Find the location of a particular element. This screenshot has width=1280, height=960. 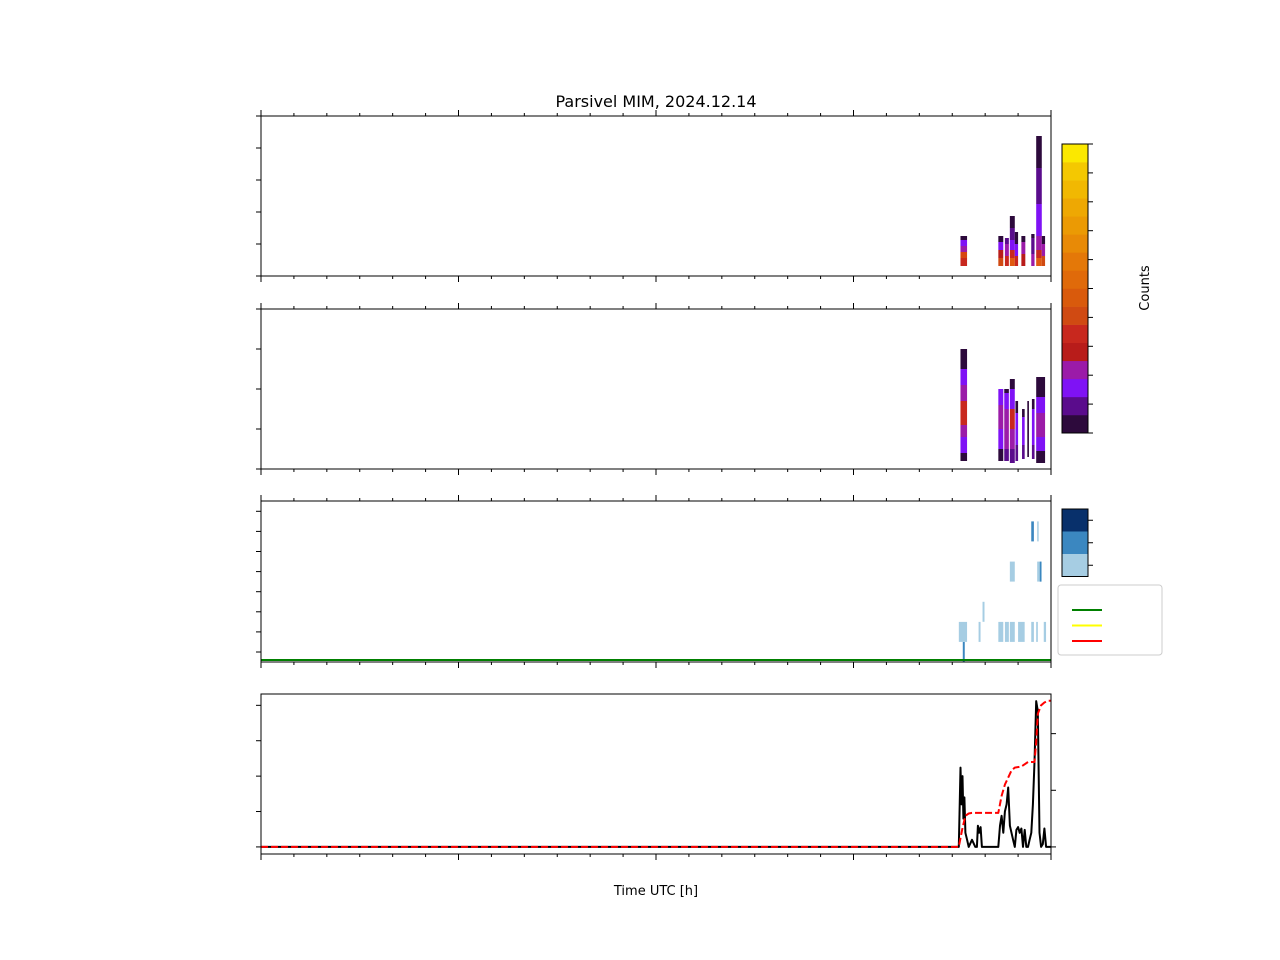

precip-amount-line is located at coordinates (656, 773).